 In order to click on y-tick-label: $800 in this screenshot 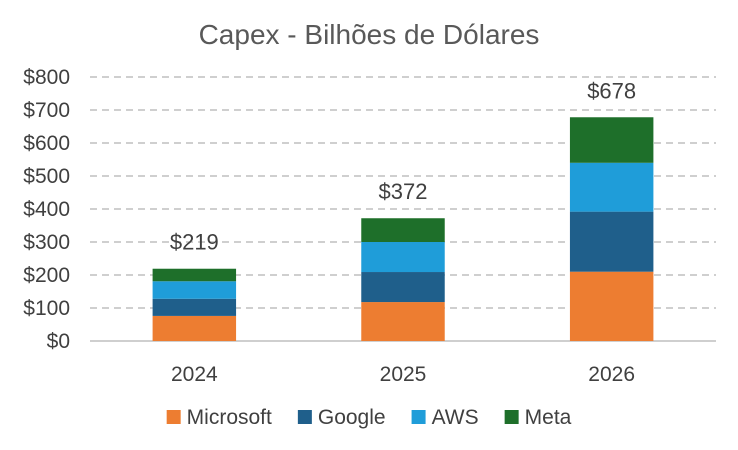, I will do `click(46, 77)`.